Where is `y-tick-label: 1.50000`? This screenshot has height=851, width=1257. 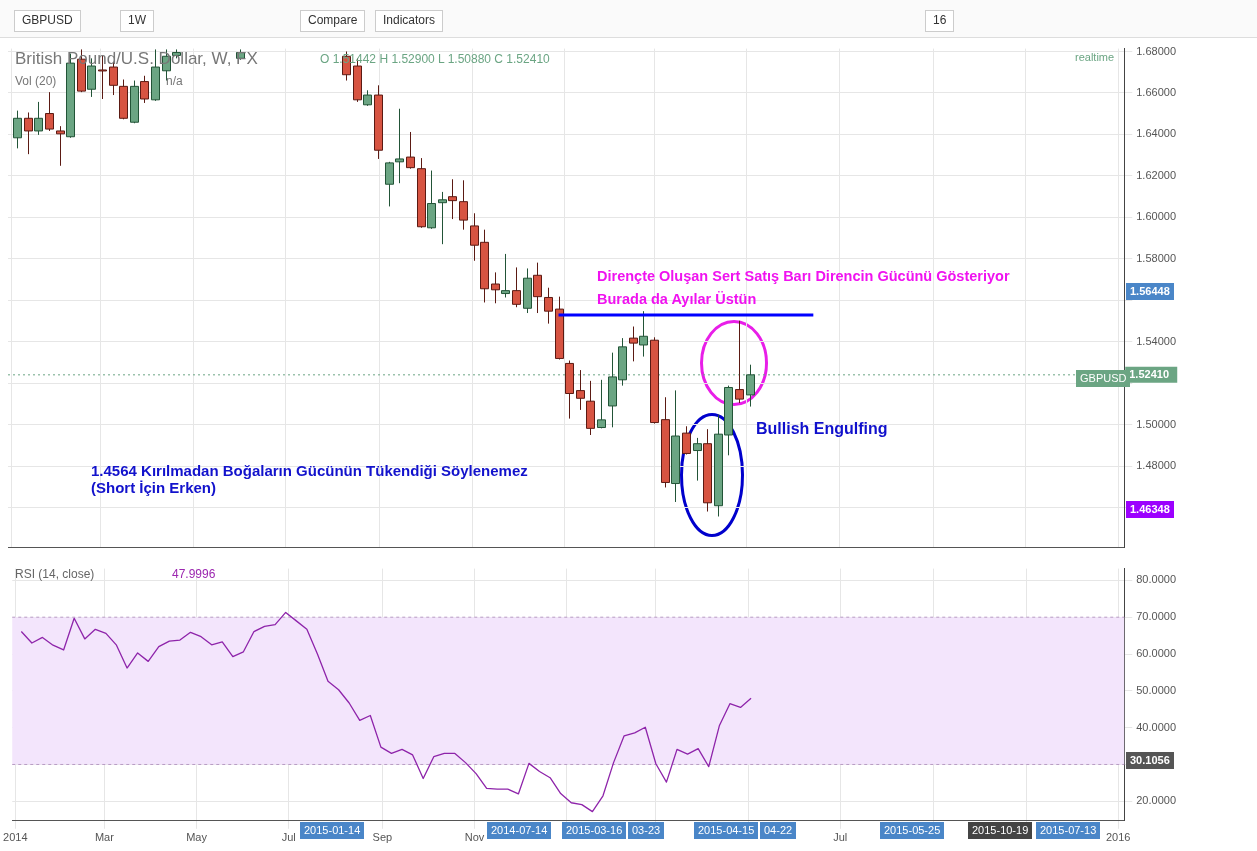 y-tick-label: 1.50000 is located at coordinates (1156, 423).